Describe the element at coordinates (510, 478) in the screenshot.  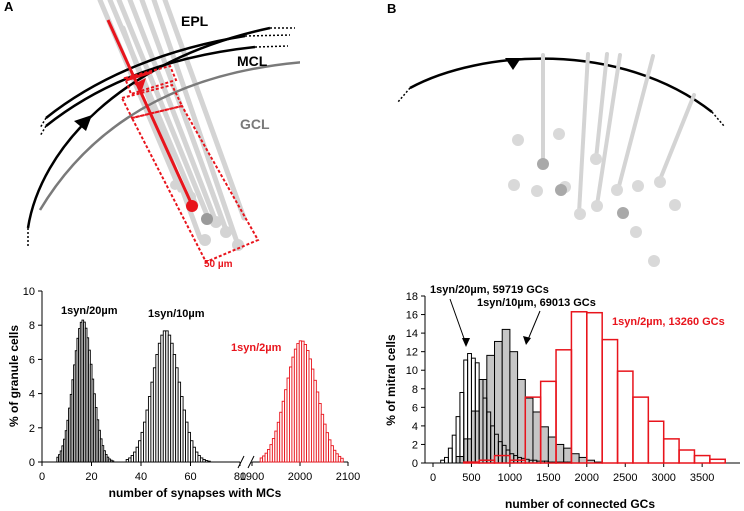
I see `chart-b-xtick-label: 1000` at that location.